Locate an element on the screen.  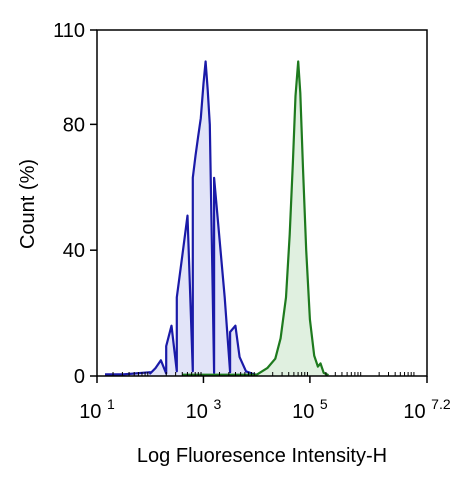
y-tick-label: 80 is located at coordinates (74, 125).